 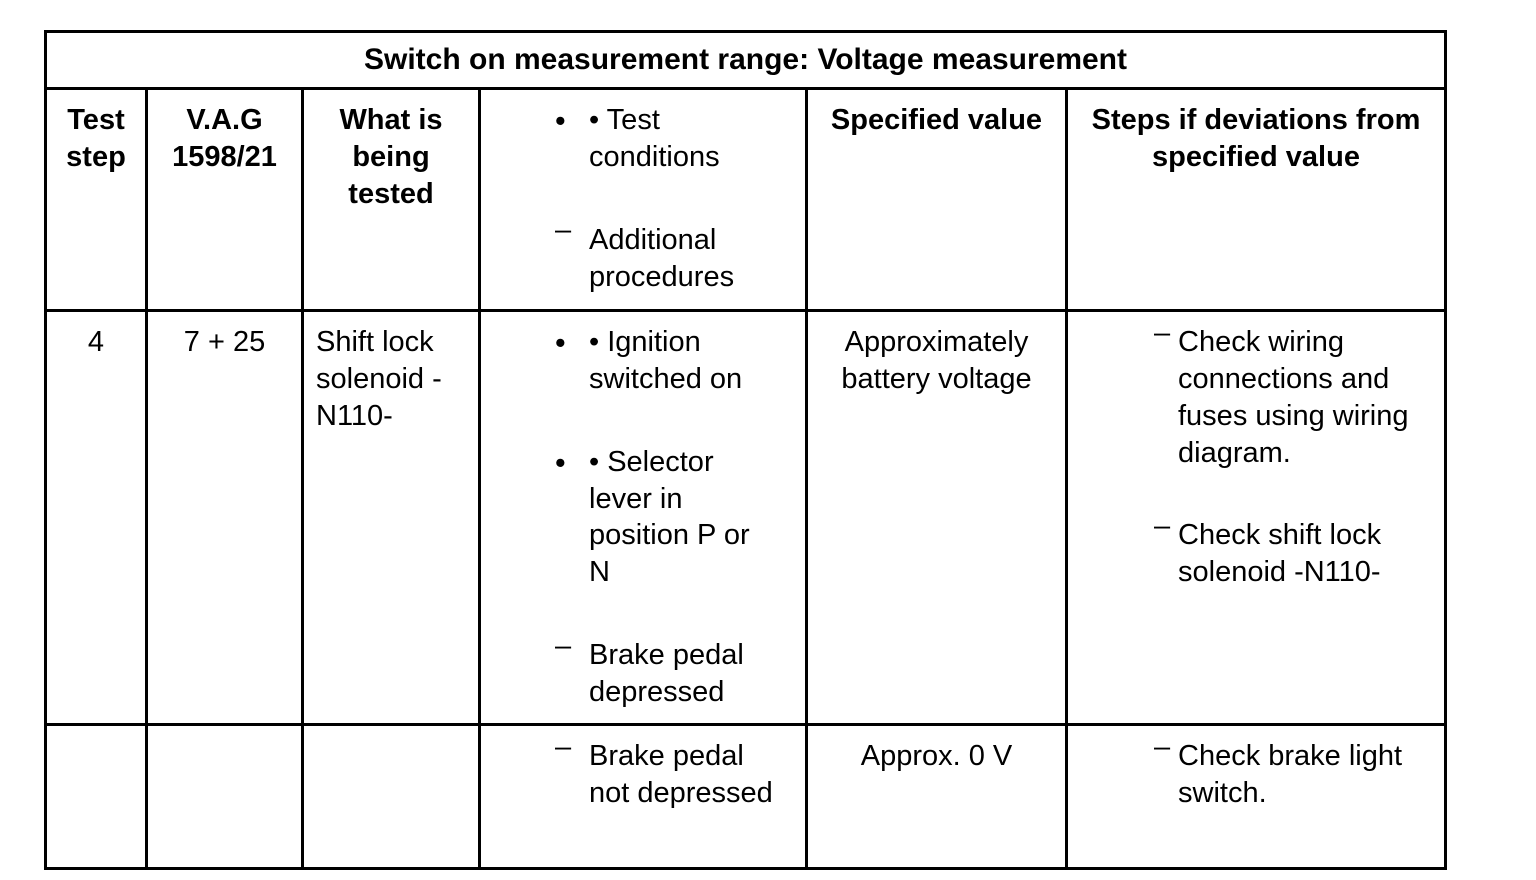 I want to click on list-item: • • Selector lever in position P or N, so click(x=666, y=517).